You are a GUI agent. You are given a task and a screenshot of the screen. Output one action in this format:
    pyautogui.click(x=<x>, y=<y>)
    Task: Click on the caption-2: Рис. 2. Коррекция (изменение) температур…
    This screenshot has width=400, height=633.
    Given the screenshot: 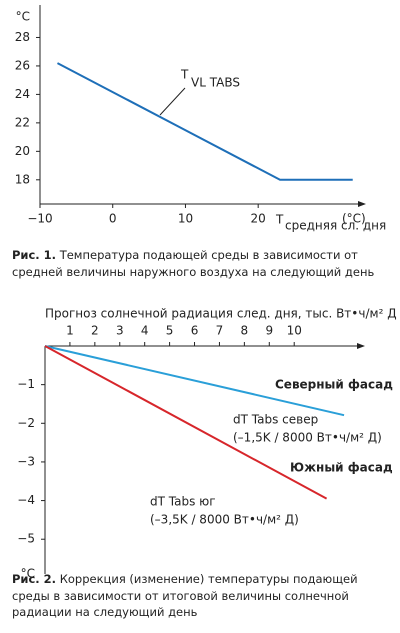 What is the action you would take?
    pyautogui.click(x=202, y=596)
    